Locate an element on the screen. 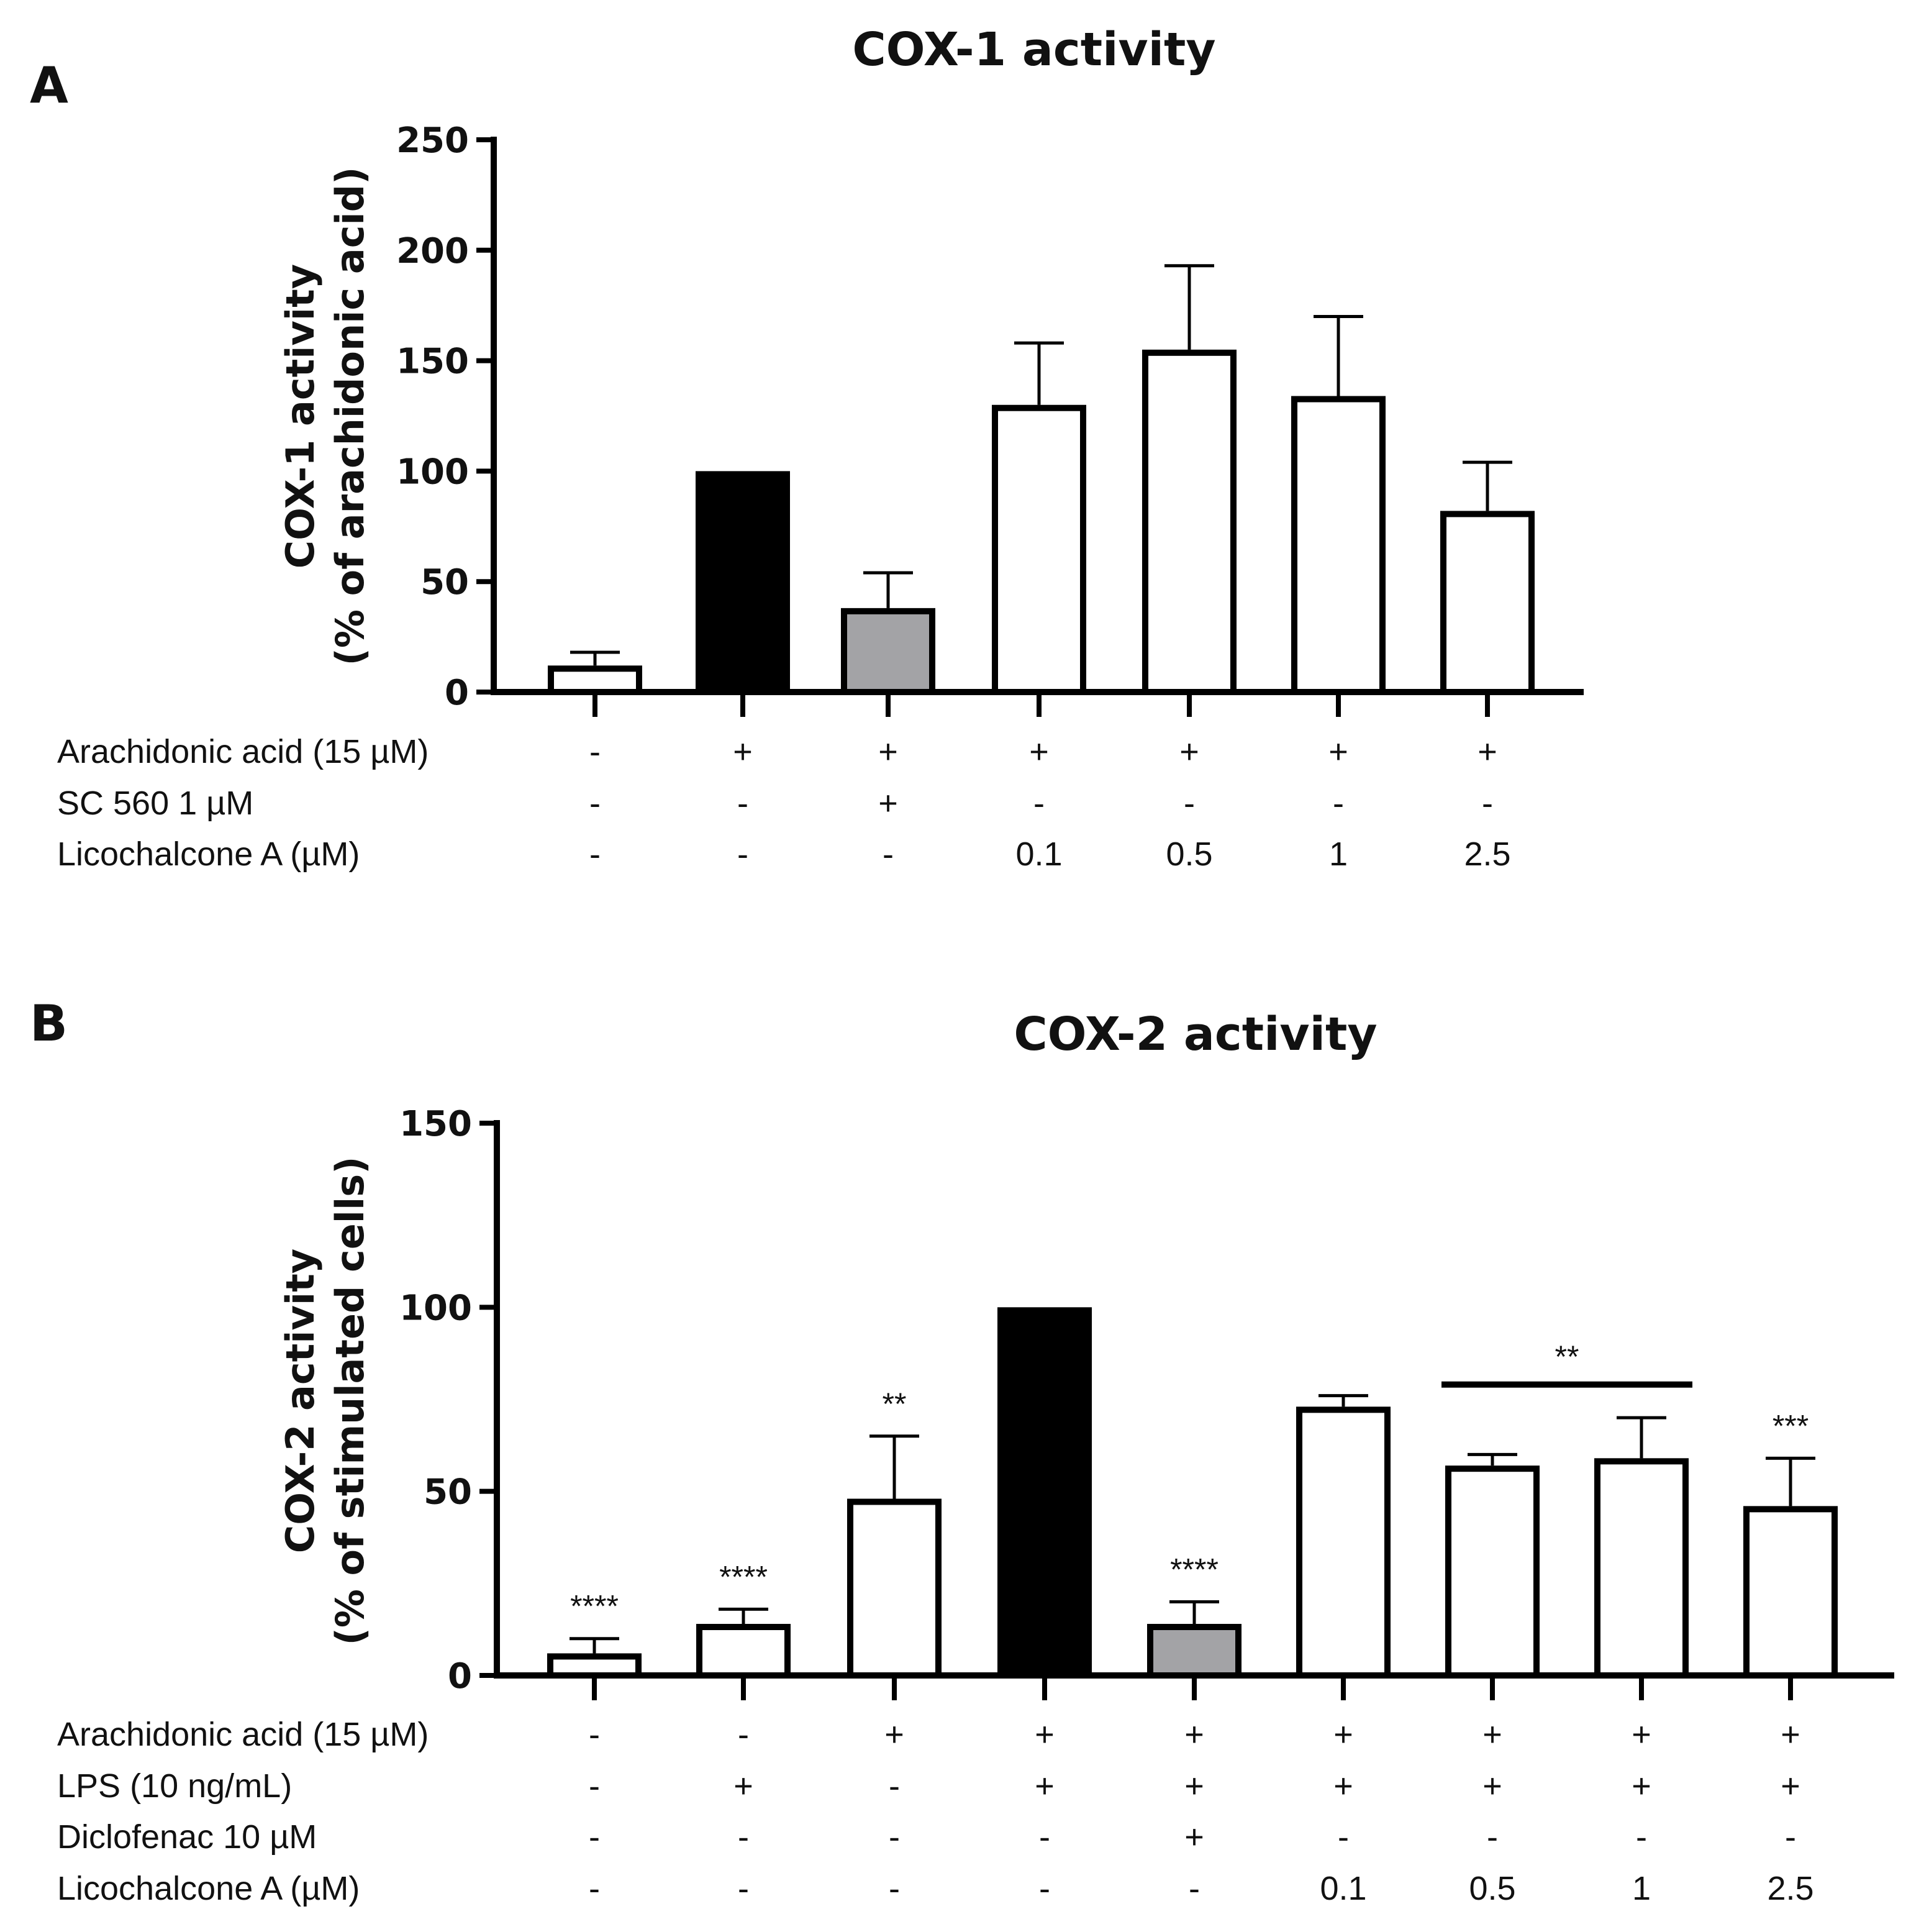 The height and width of the screenshot is (1932, 1911). panel-b-ytick-label-0: 0 is located at coordinates (460, 1676).